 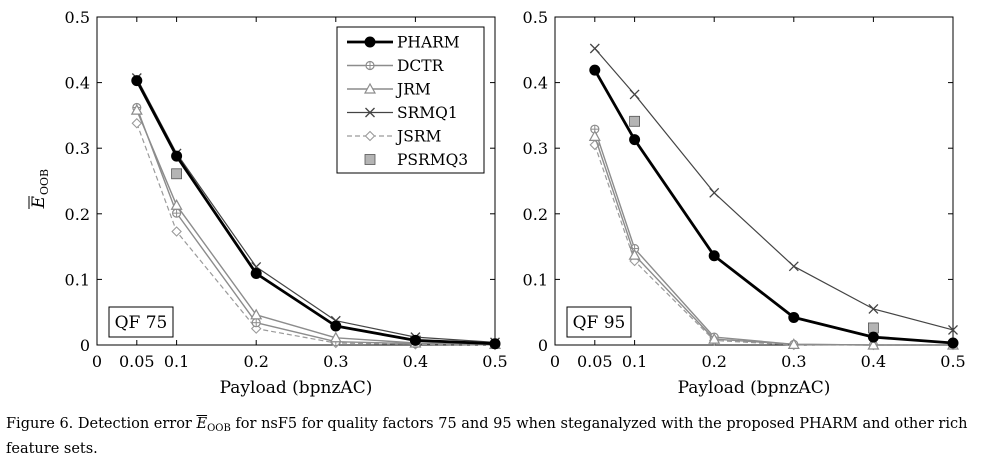 What do you see at coordinates (396, 66) in the screenshot?
I see `legend-item-dctr: DCTR` at bounding box center [396, 66].